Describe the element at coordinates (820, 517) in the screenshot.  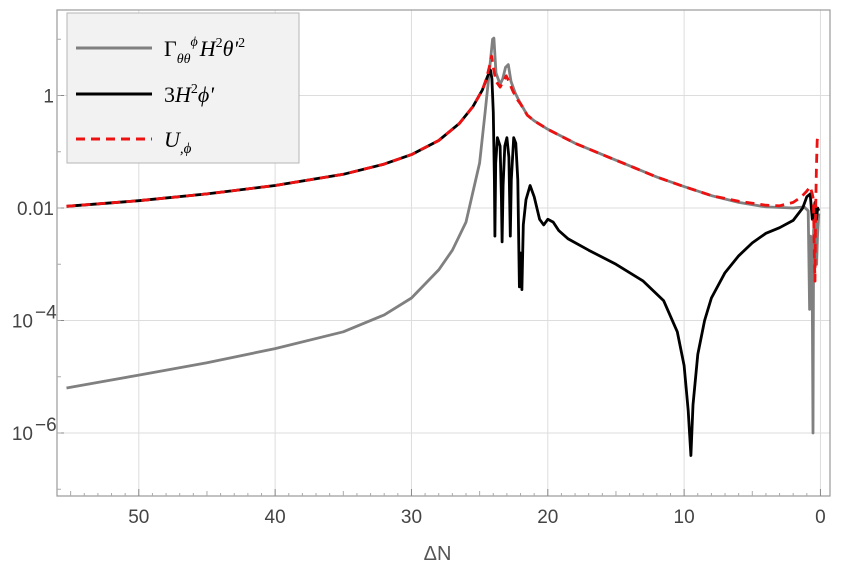
I see `x-tick-label: 0` at that location.